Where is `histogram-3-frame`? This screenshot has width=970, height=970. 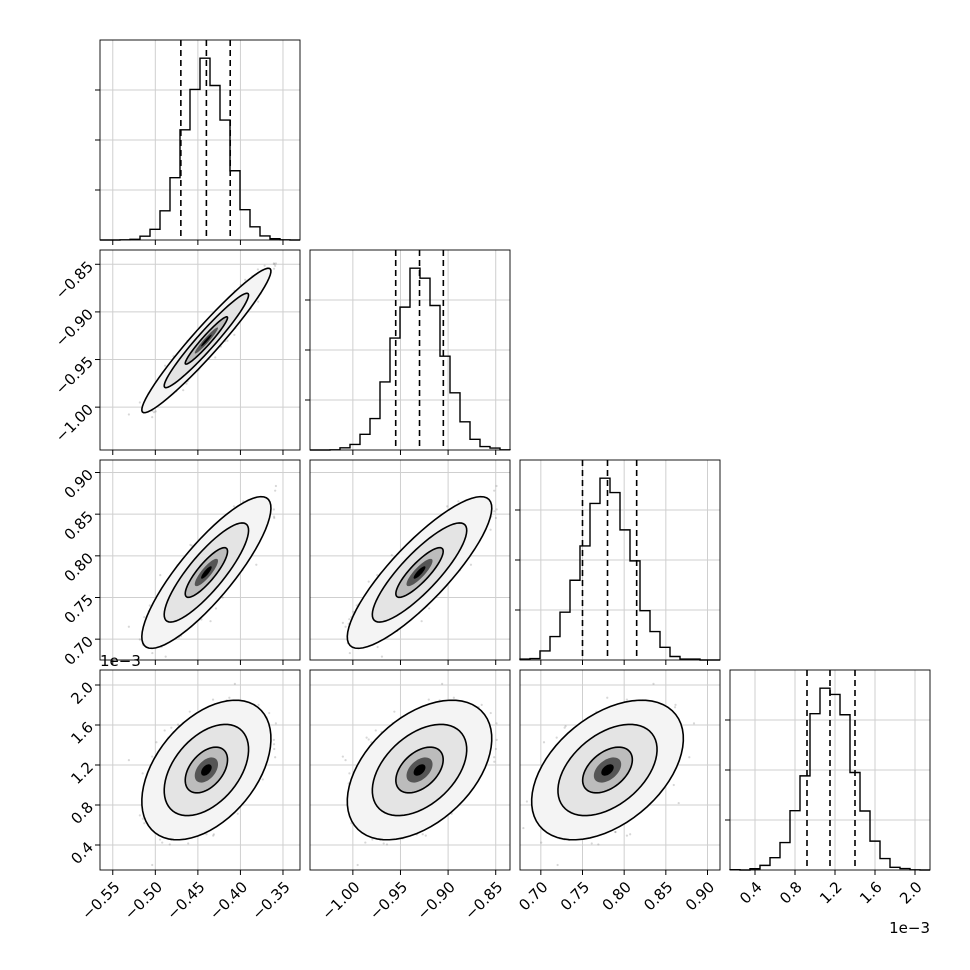 histogram-3-frame is located at coordinates (830, 770).